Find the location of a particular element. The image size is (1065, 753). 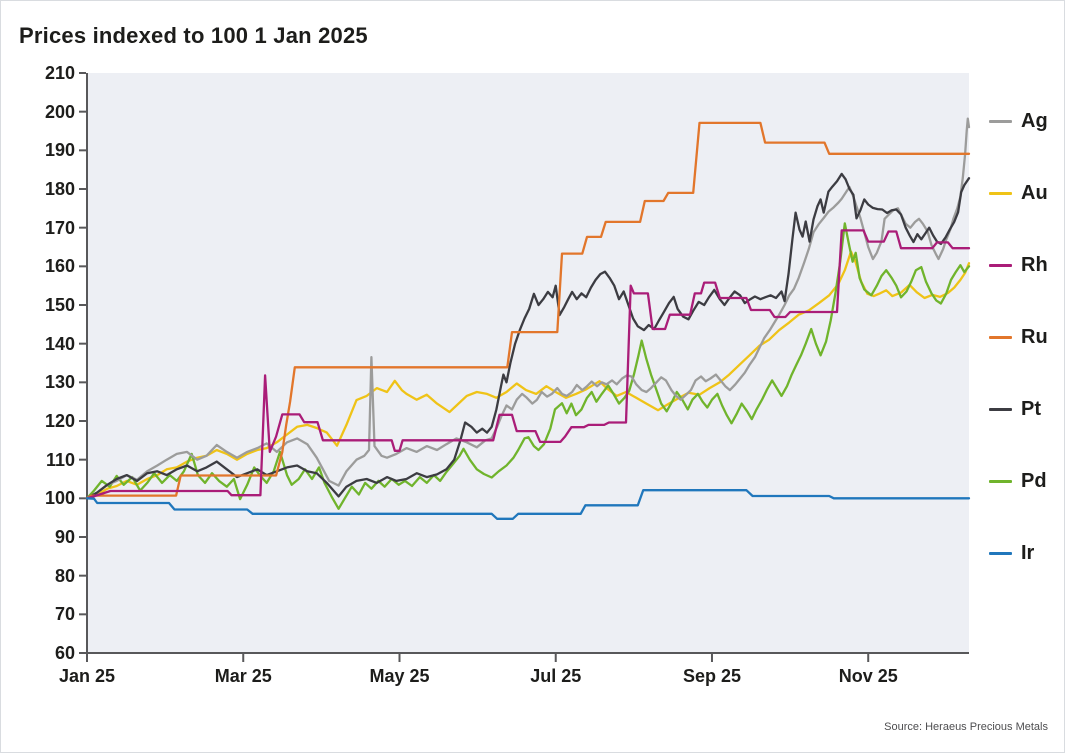

legend: Ag Au Rh Ru Pt Pd Ir is located at coordinates (1026, 376).